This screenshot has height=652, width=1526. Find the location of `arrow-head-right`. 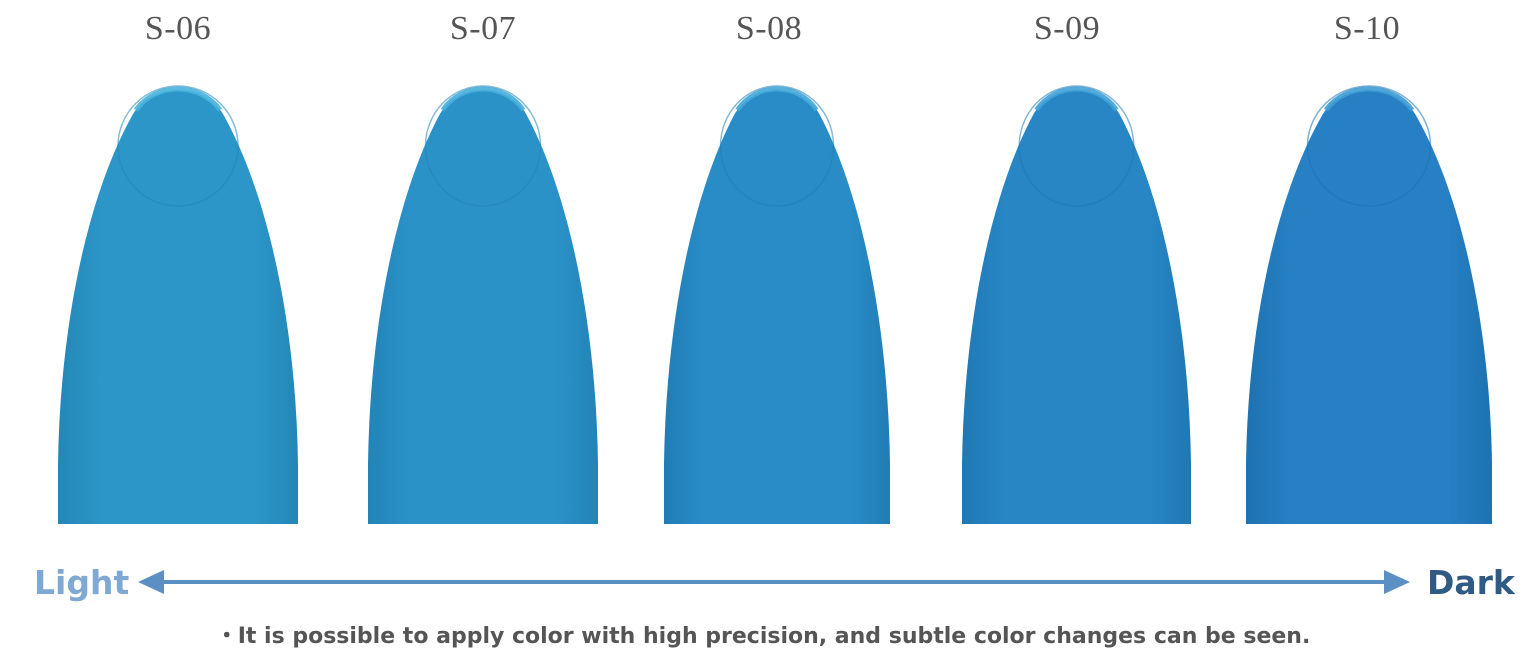

arrow-head-right is located at coordinates (1397, 582).